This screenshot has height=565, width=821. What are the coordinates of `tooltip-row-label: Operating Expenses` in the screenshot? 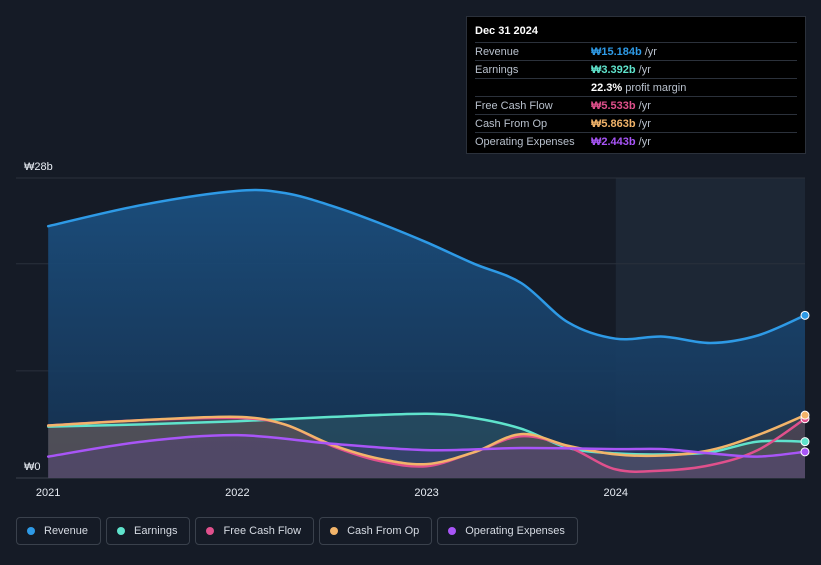 It's located at (525, 141).